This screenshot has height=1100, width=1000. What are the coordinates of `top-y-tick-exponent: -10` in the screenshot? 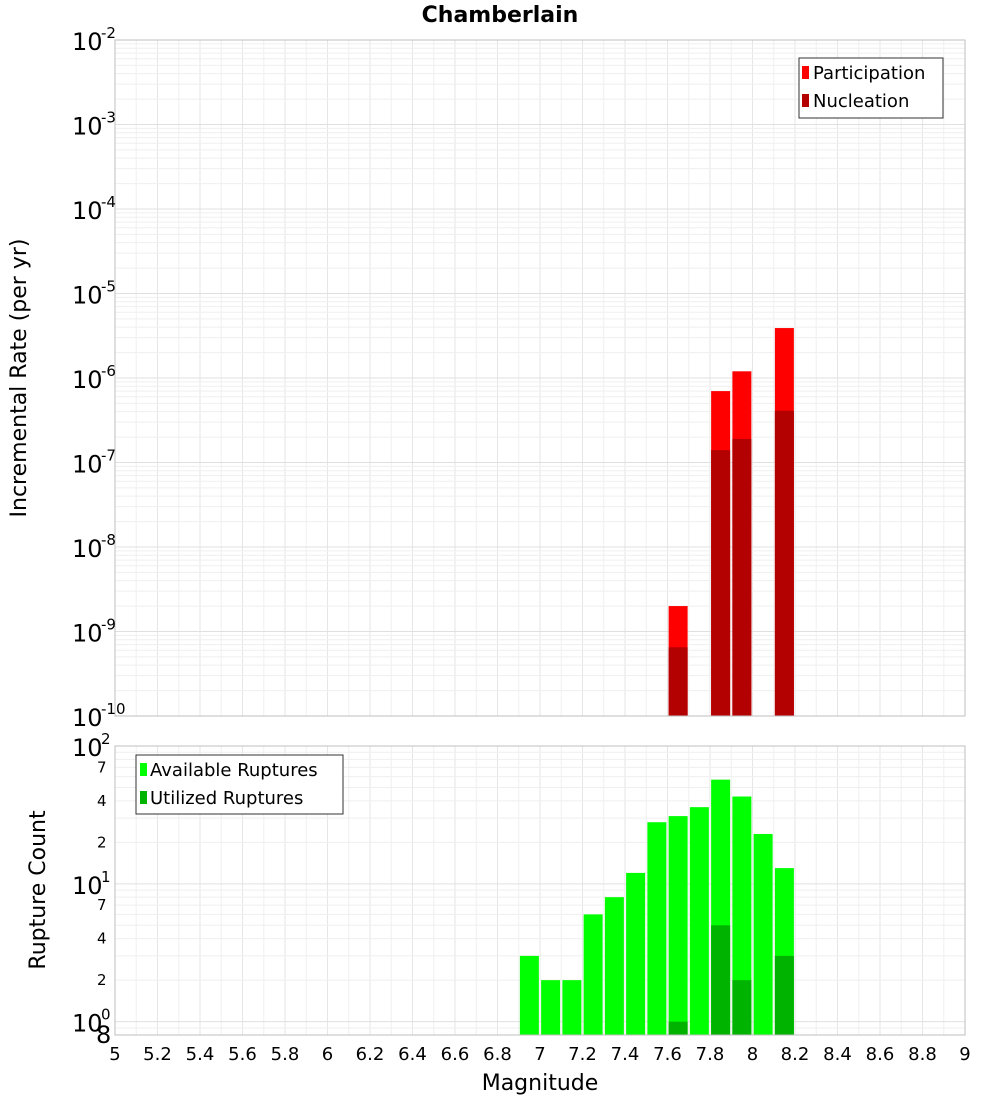 It's located at (113, 709).